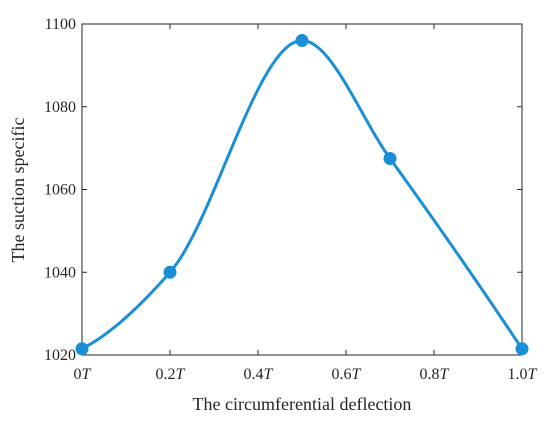 Image resolution: width=550 pixels, height=429 pixels. Describe the element at coordinates (60, 272) in the screenshot. I see `y-tick-label: 1040` at that location.